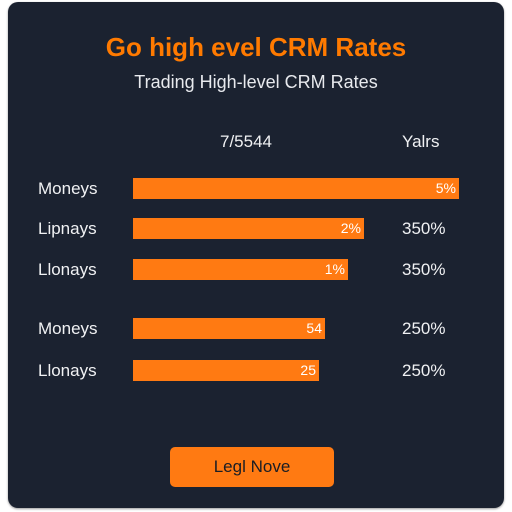 This screenshot has width=512, height=512. I want to click on rate-bar: 25, so click(226, 370).